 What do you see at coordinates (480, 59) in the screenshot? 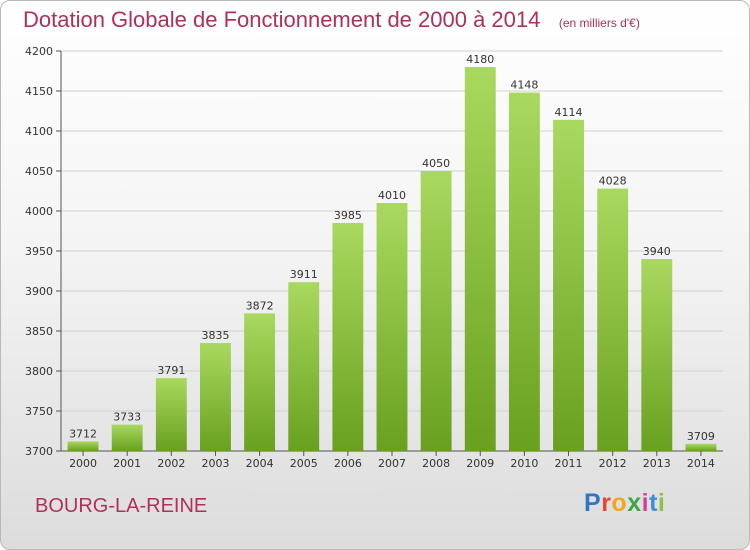
I see `data-label: 4180` at bounding box center [480, 59].